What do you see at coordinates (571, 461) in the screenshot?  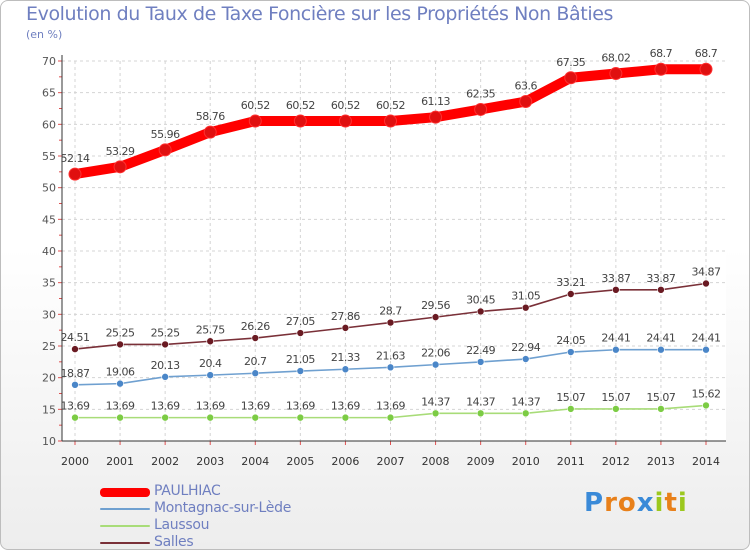 I see `x-tick-label: 2011` at bounding box center [571, 461].